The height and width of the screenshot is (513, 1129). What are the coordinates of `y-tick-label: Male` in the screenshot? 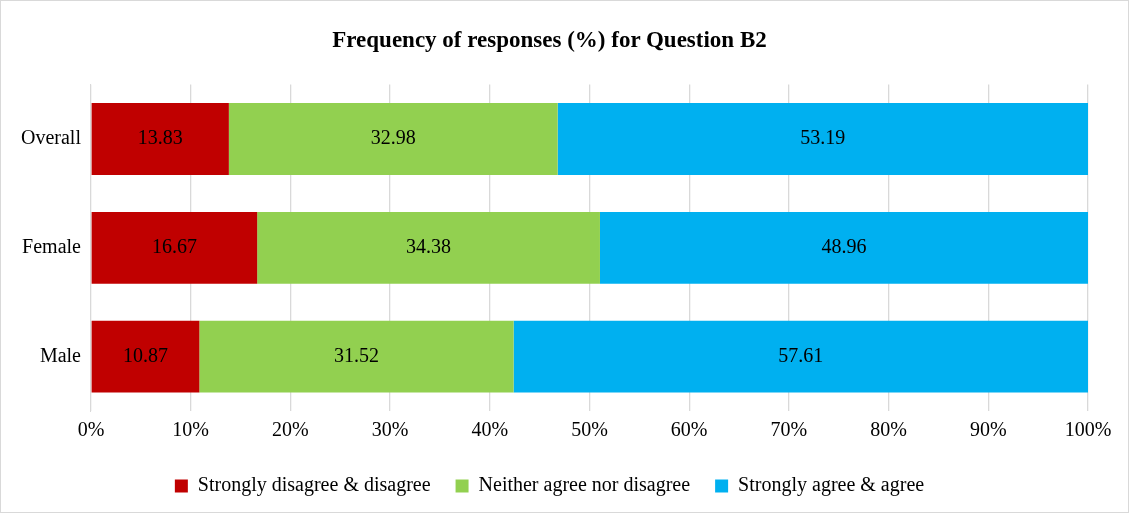 It's located at (60, 354).